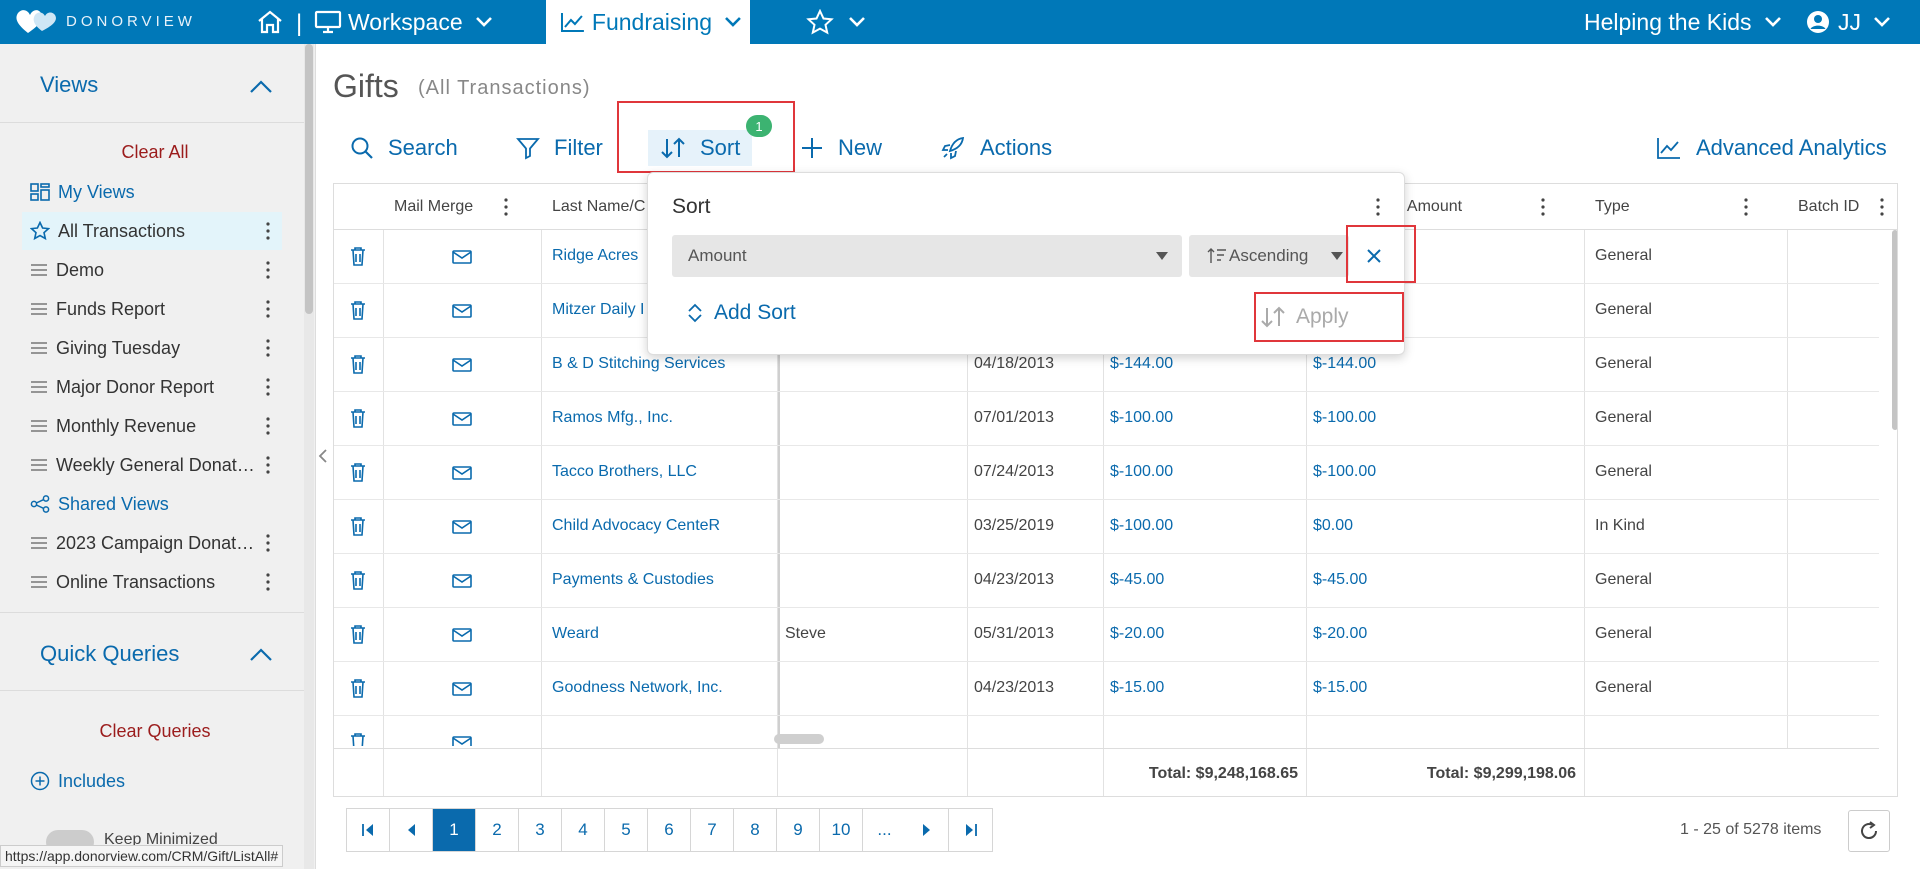 This screenshot has width=1920, height=869. What do you see at coordinates (1771, 148) in the screenshot?
I see `advanced-analytics-button: Advanced Analytics` at bounding box center [1771, 148].